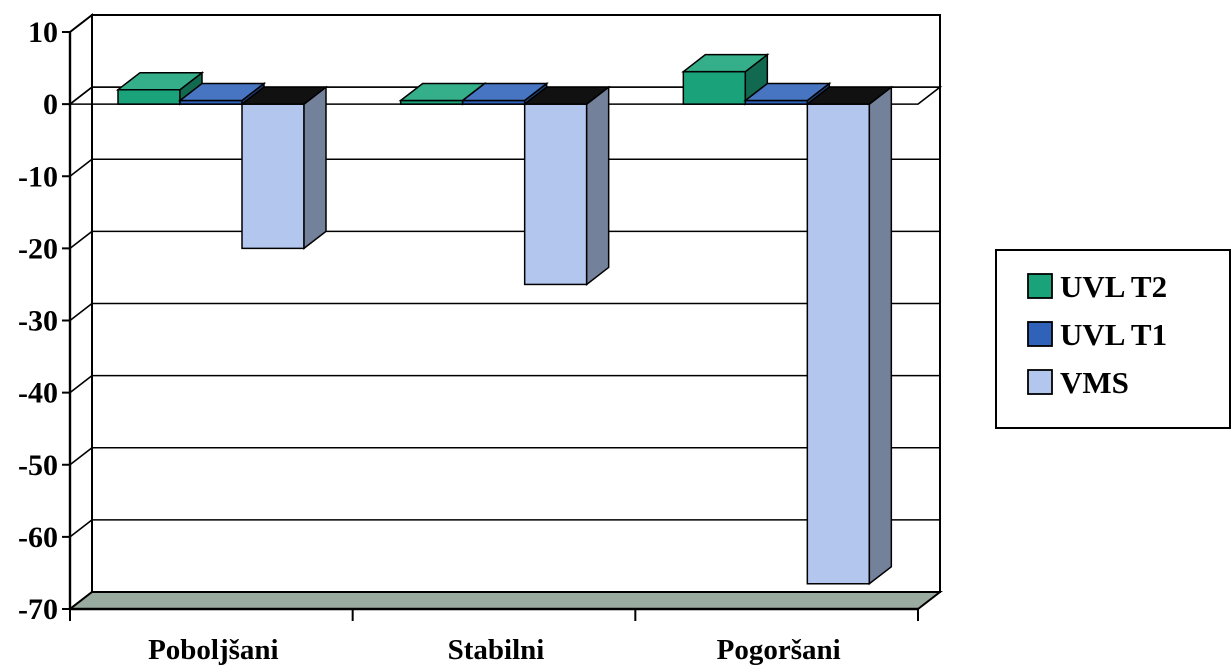 This screenshot has width=1232, height=667. Describe the element at coordinates (43, 32) in the screenshot. I see `y-tick-label: 10` at that location.